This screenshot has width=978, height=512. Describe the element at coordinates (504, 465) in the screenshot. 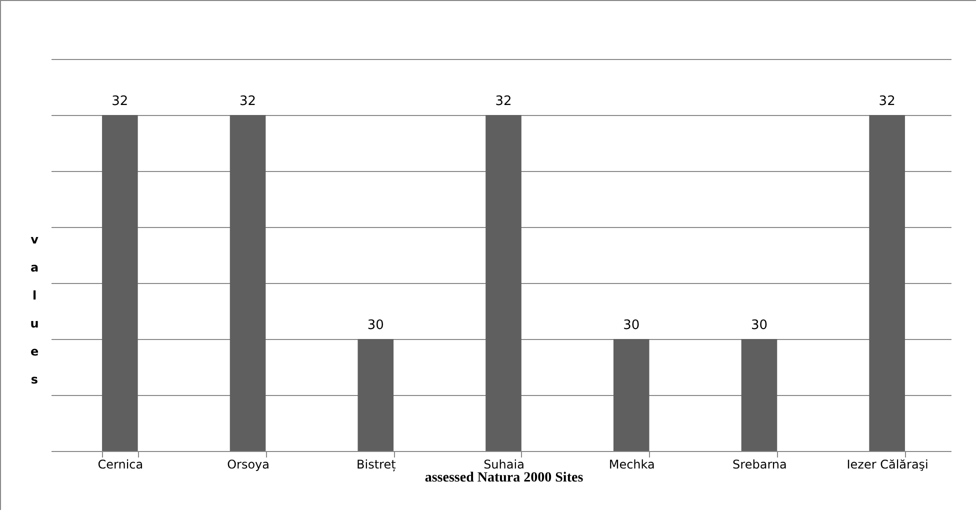

I see `x-tick-label: Suhaia` at that location.